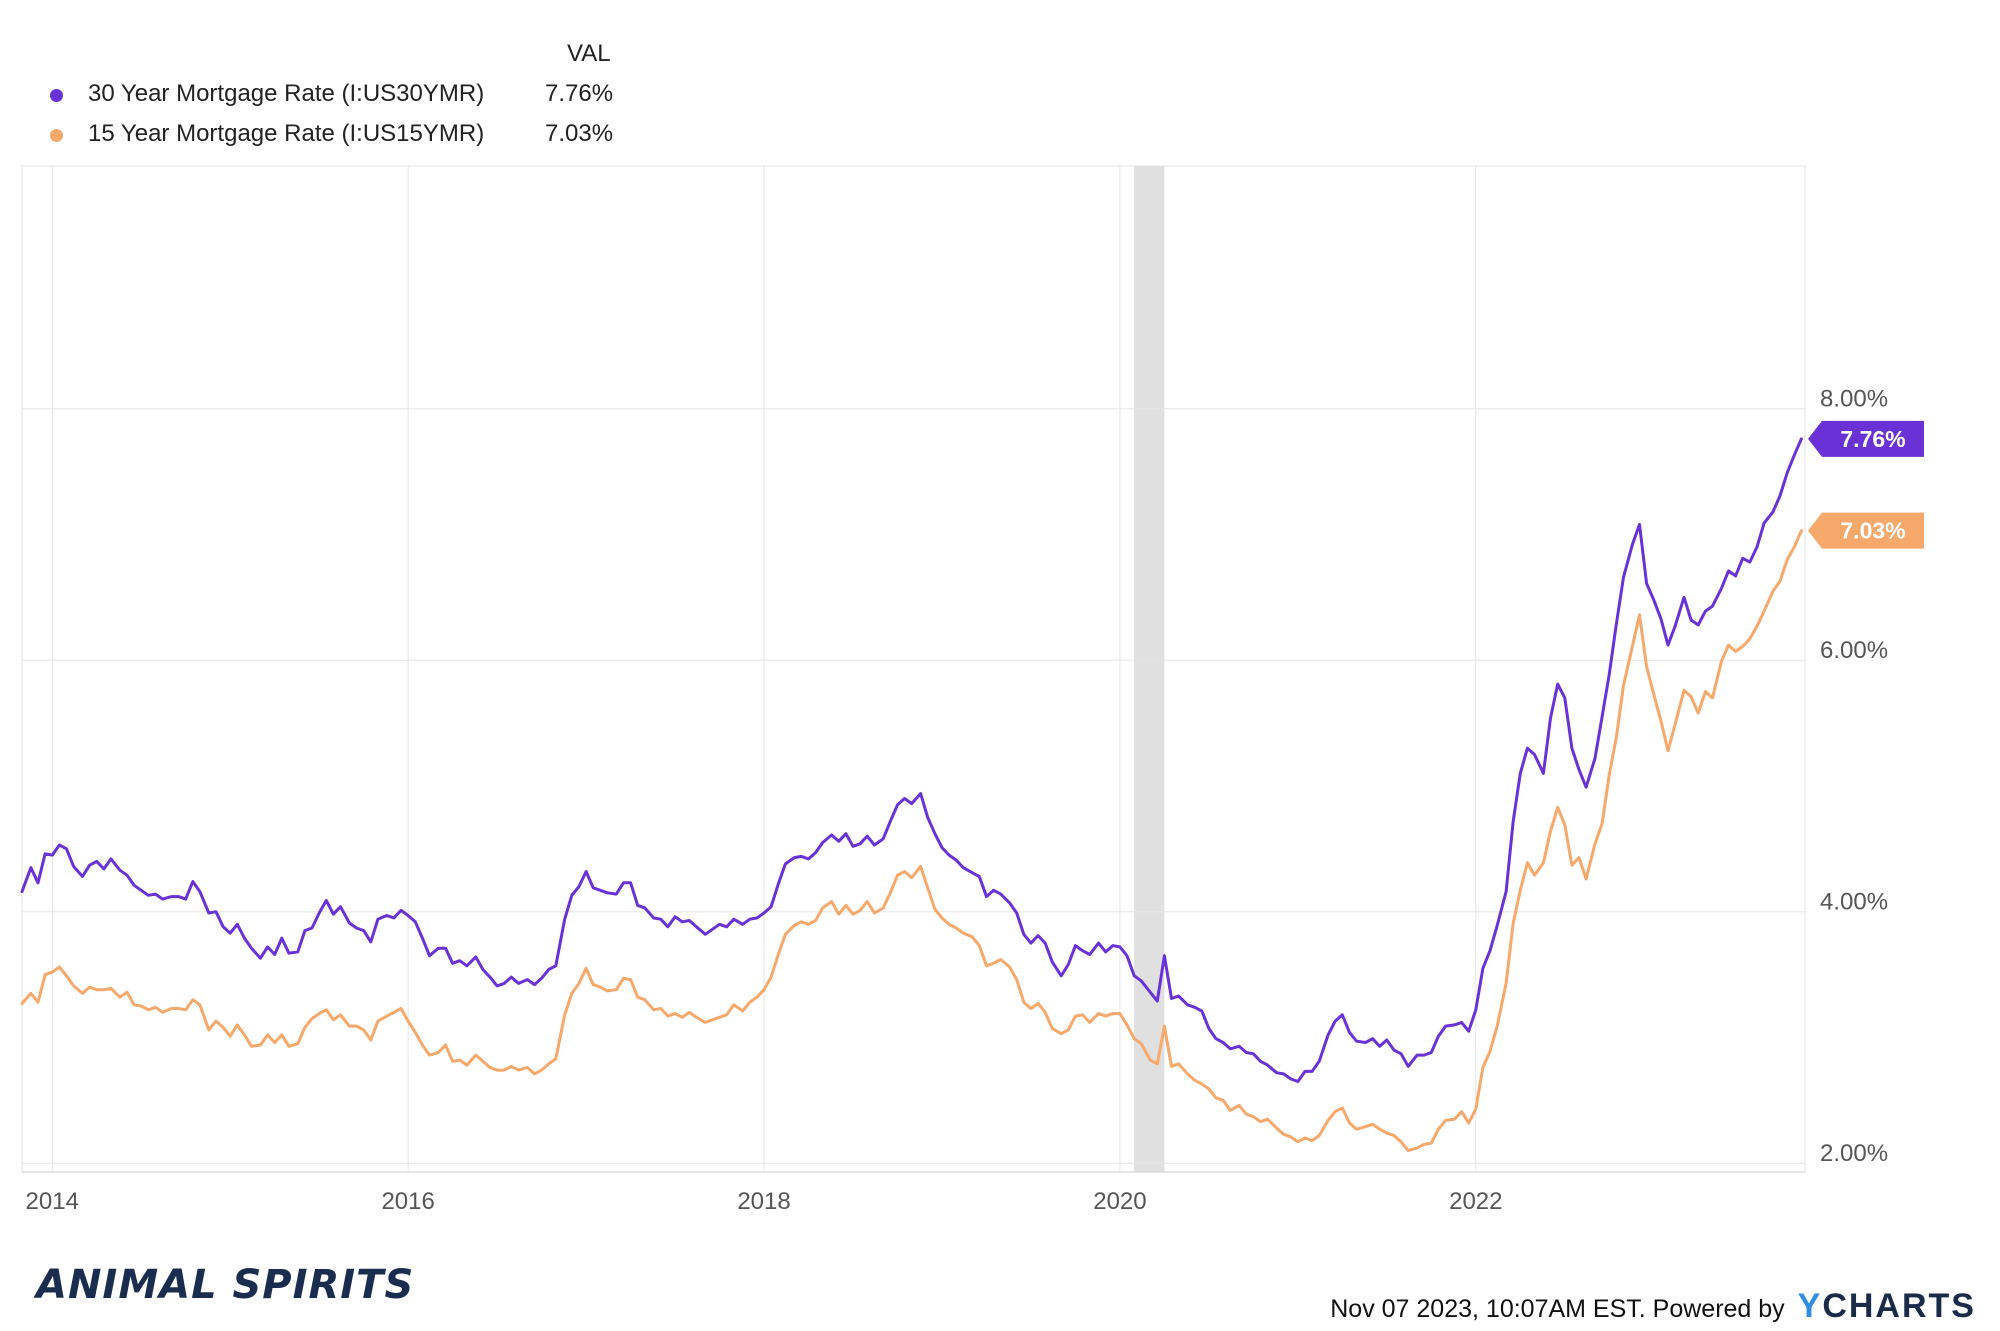 This screenshot has height=1331, width=2000. What do you see at coordinates (407, 1201) in the screenshot?
I see `x-tick-label: 2016` at bounding box center [407, 1201].